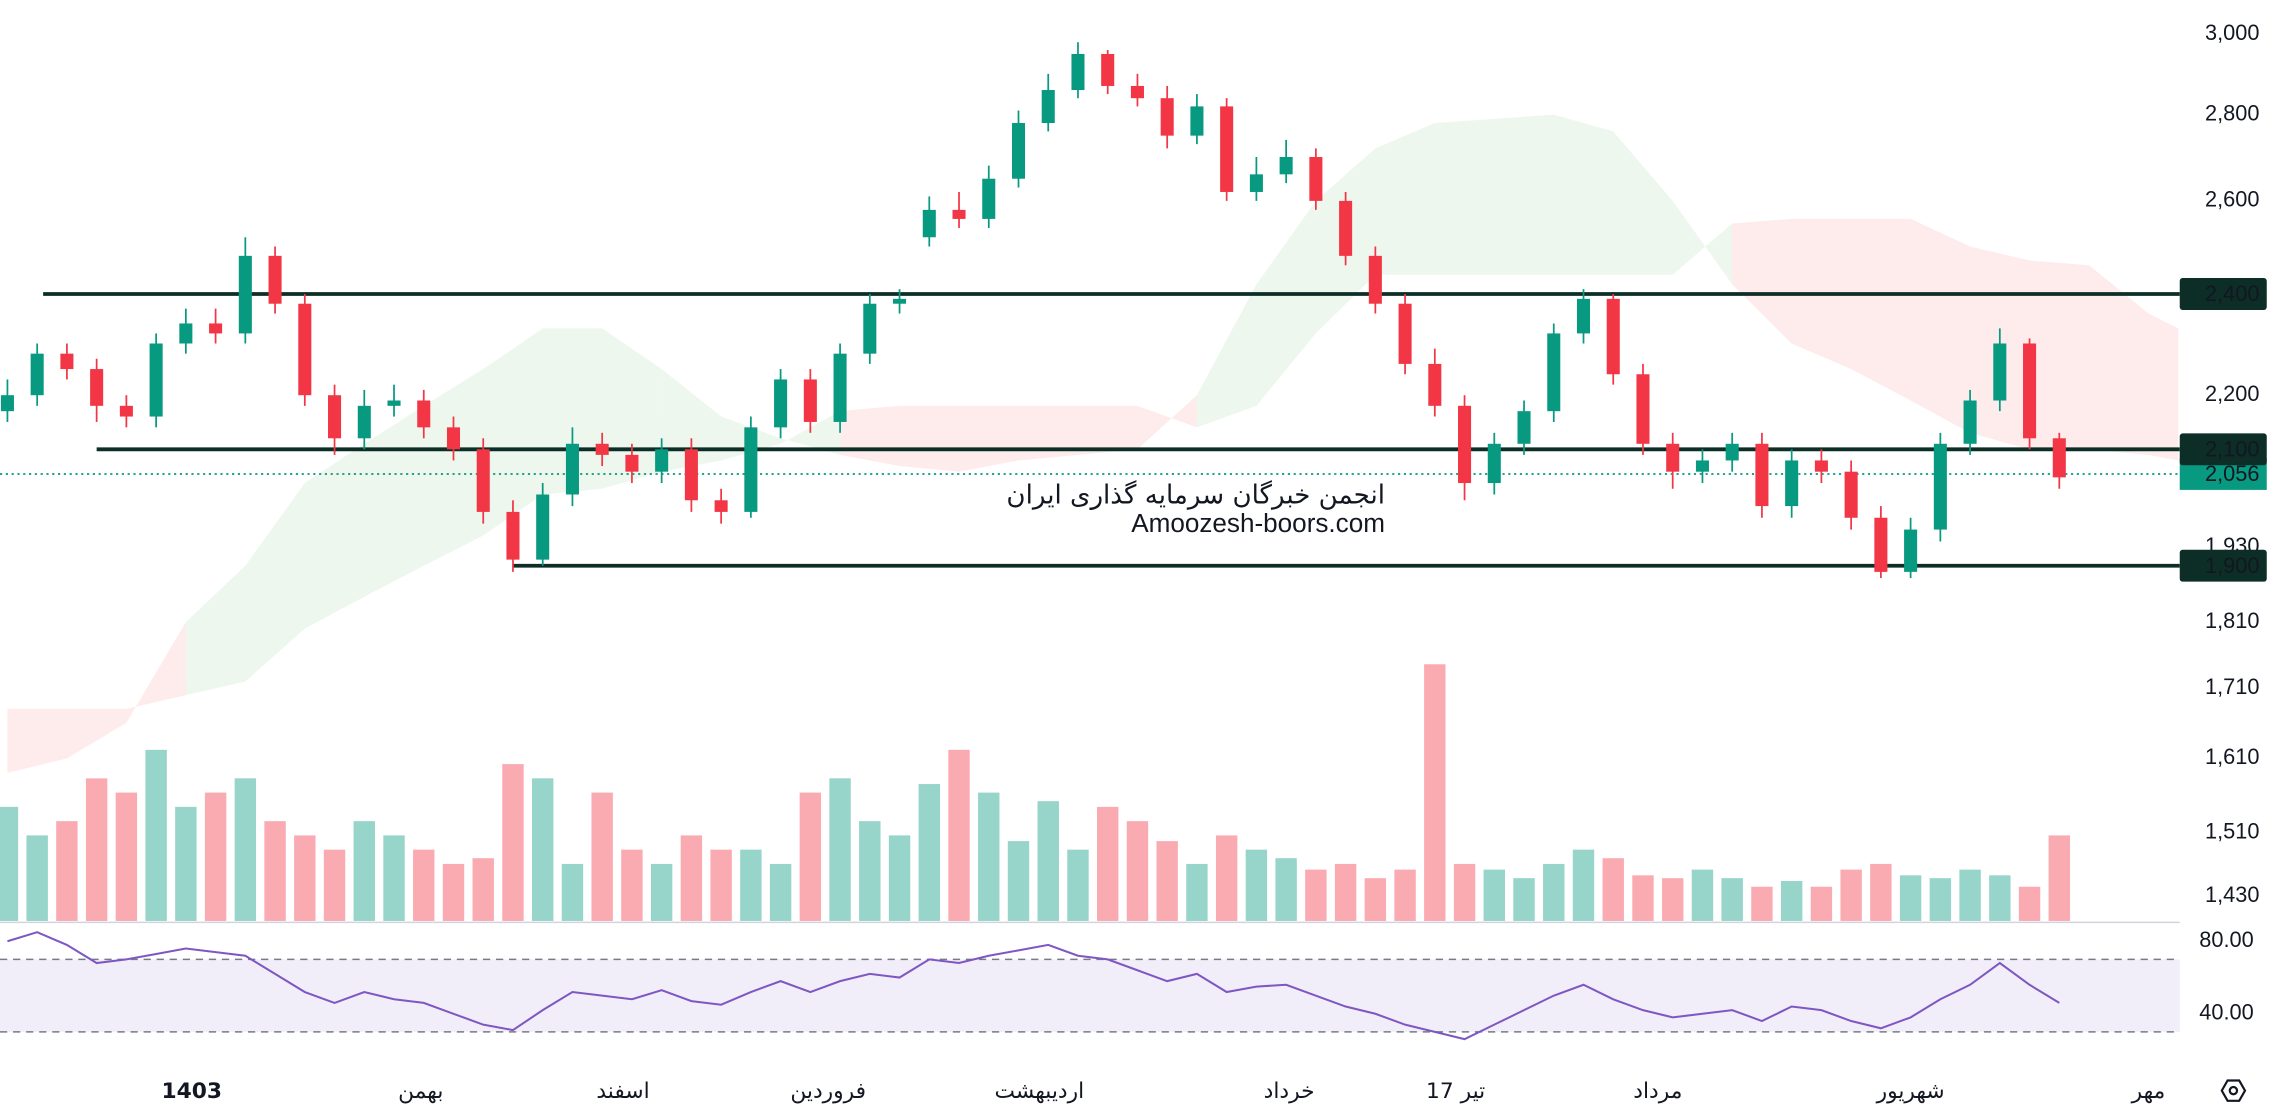  What do you see at coordinates (1195, 495) in the screenshot?
I see `watermark: انجمن خبرگان سرمایه گذاری ایران` at bounding box center [1195, 495].